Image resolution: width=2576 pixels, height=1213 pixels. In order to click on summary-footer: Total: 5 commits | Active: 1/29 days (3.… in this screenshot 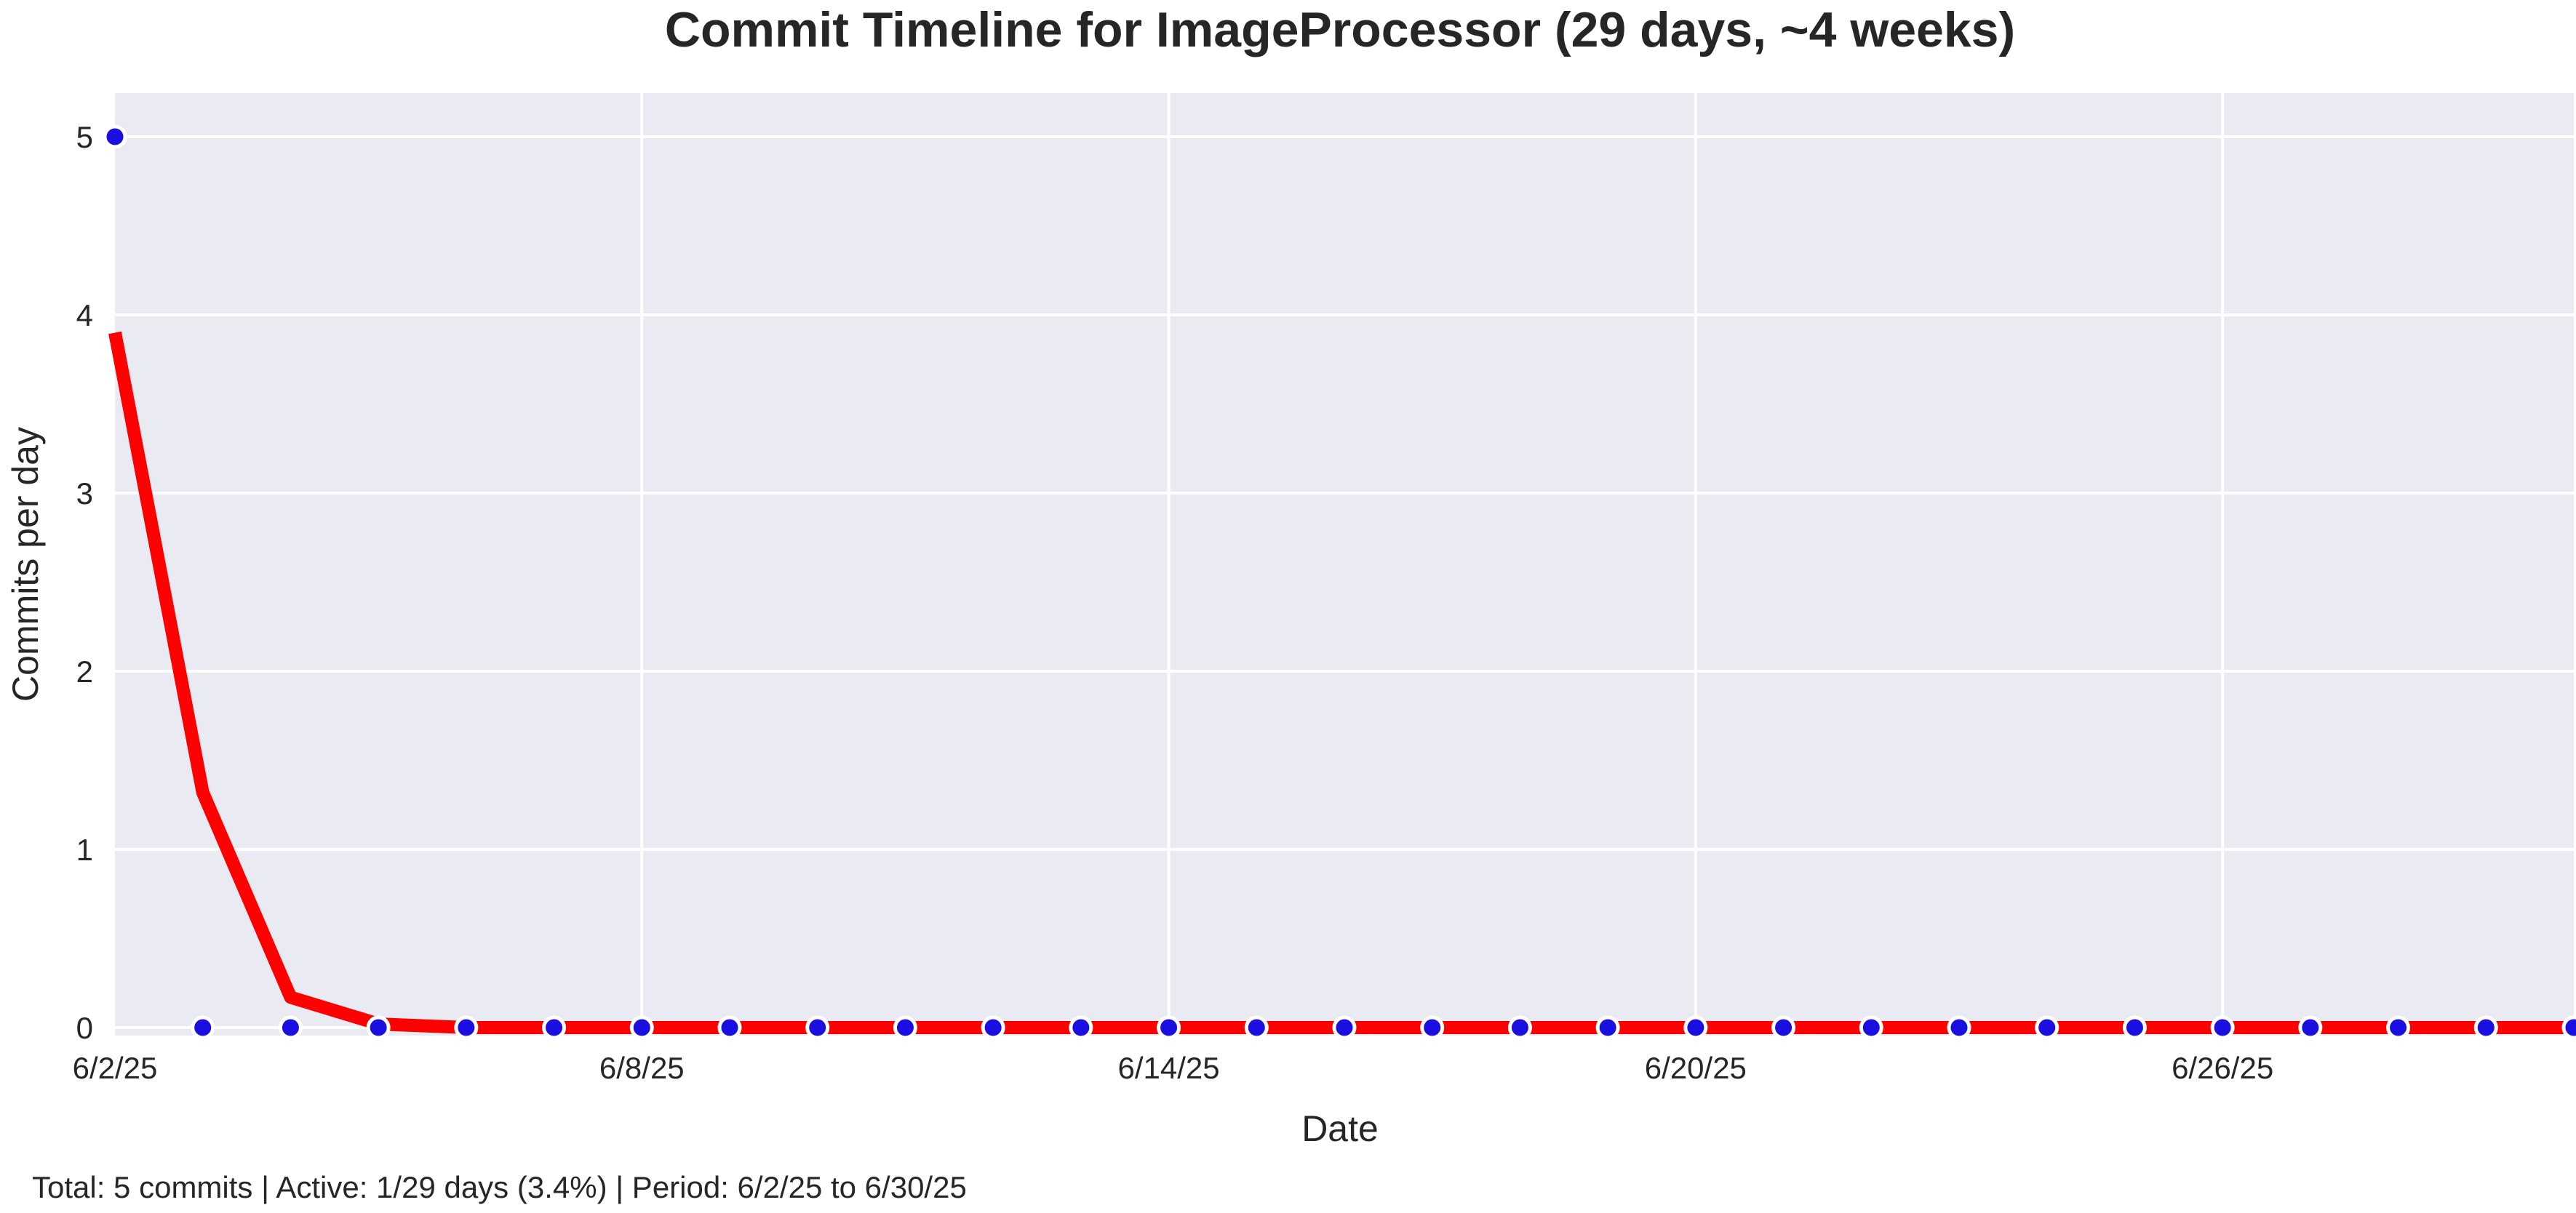, I will do `click(499, 1187)`.